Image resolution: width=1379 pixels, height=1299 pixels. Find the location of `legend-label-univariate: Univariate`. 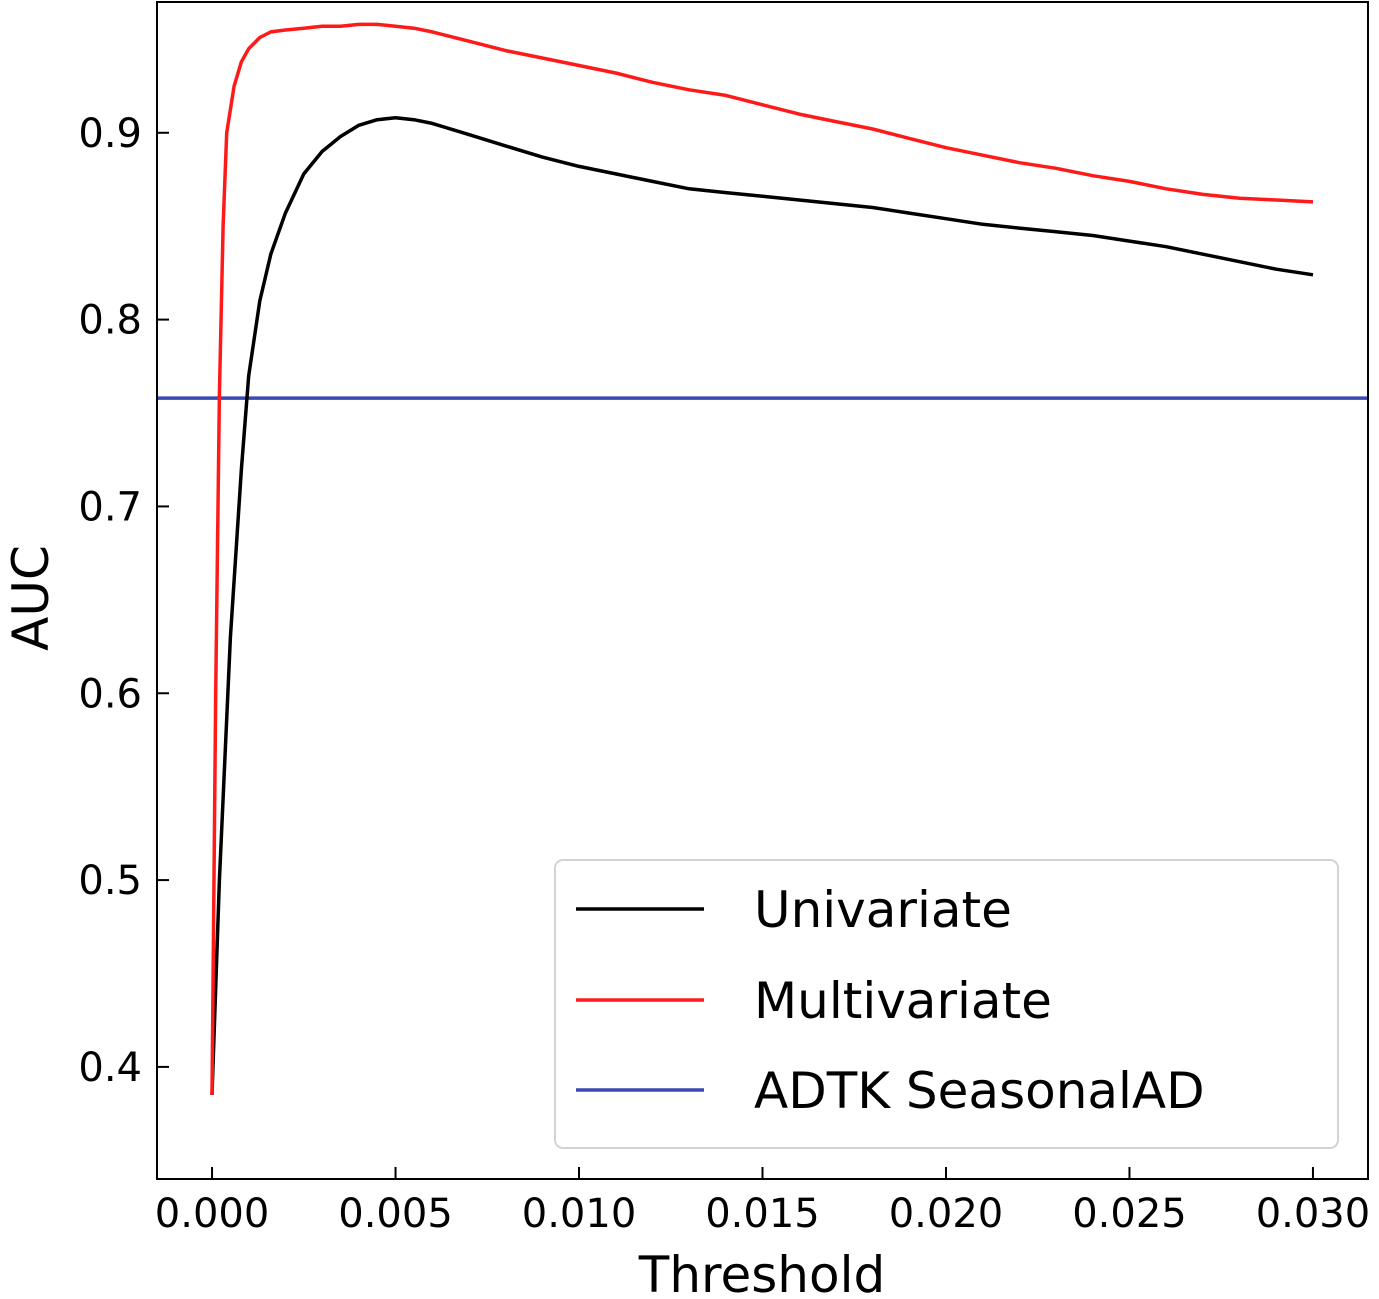

legend-label-univariate: Univariate is located at coordinates (883, 910).